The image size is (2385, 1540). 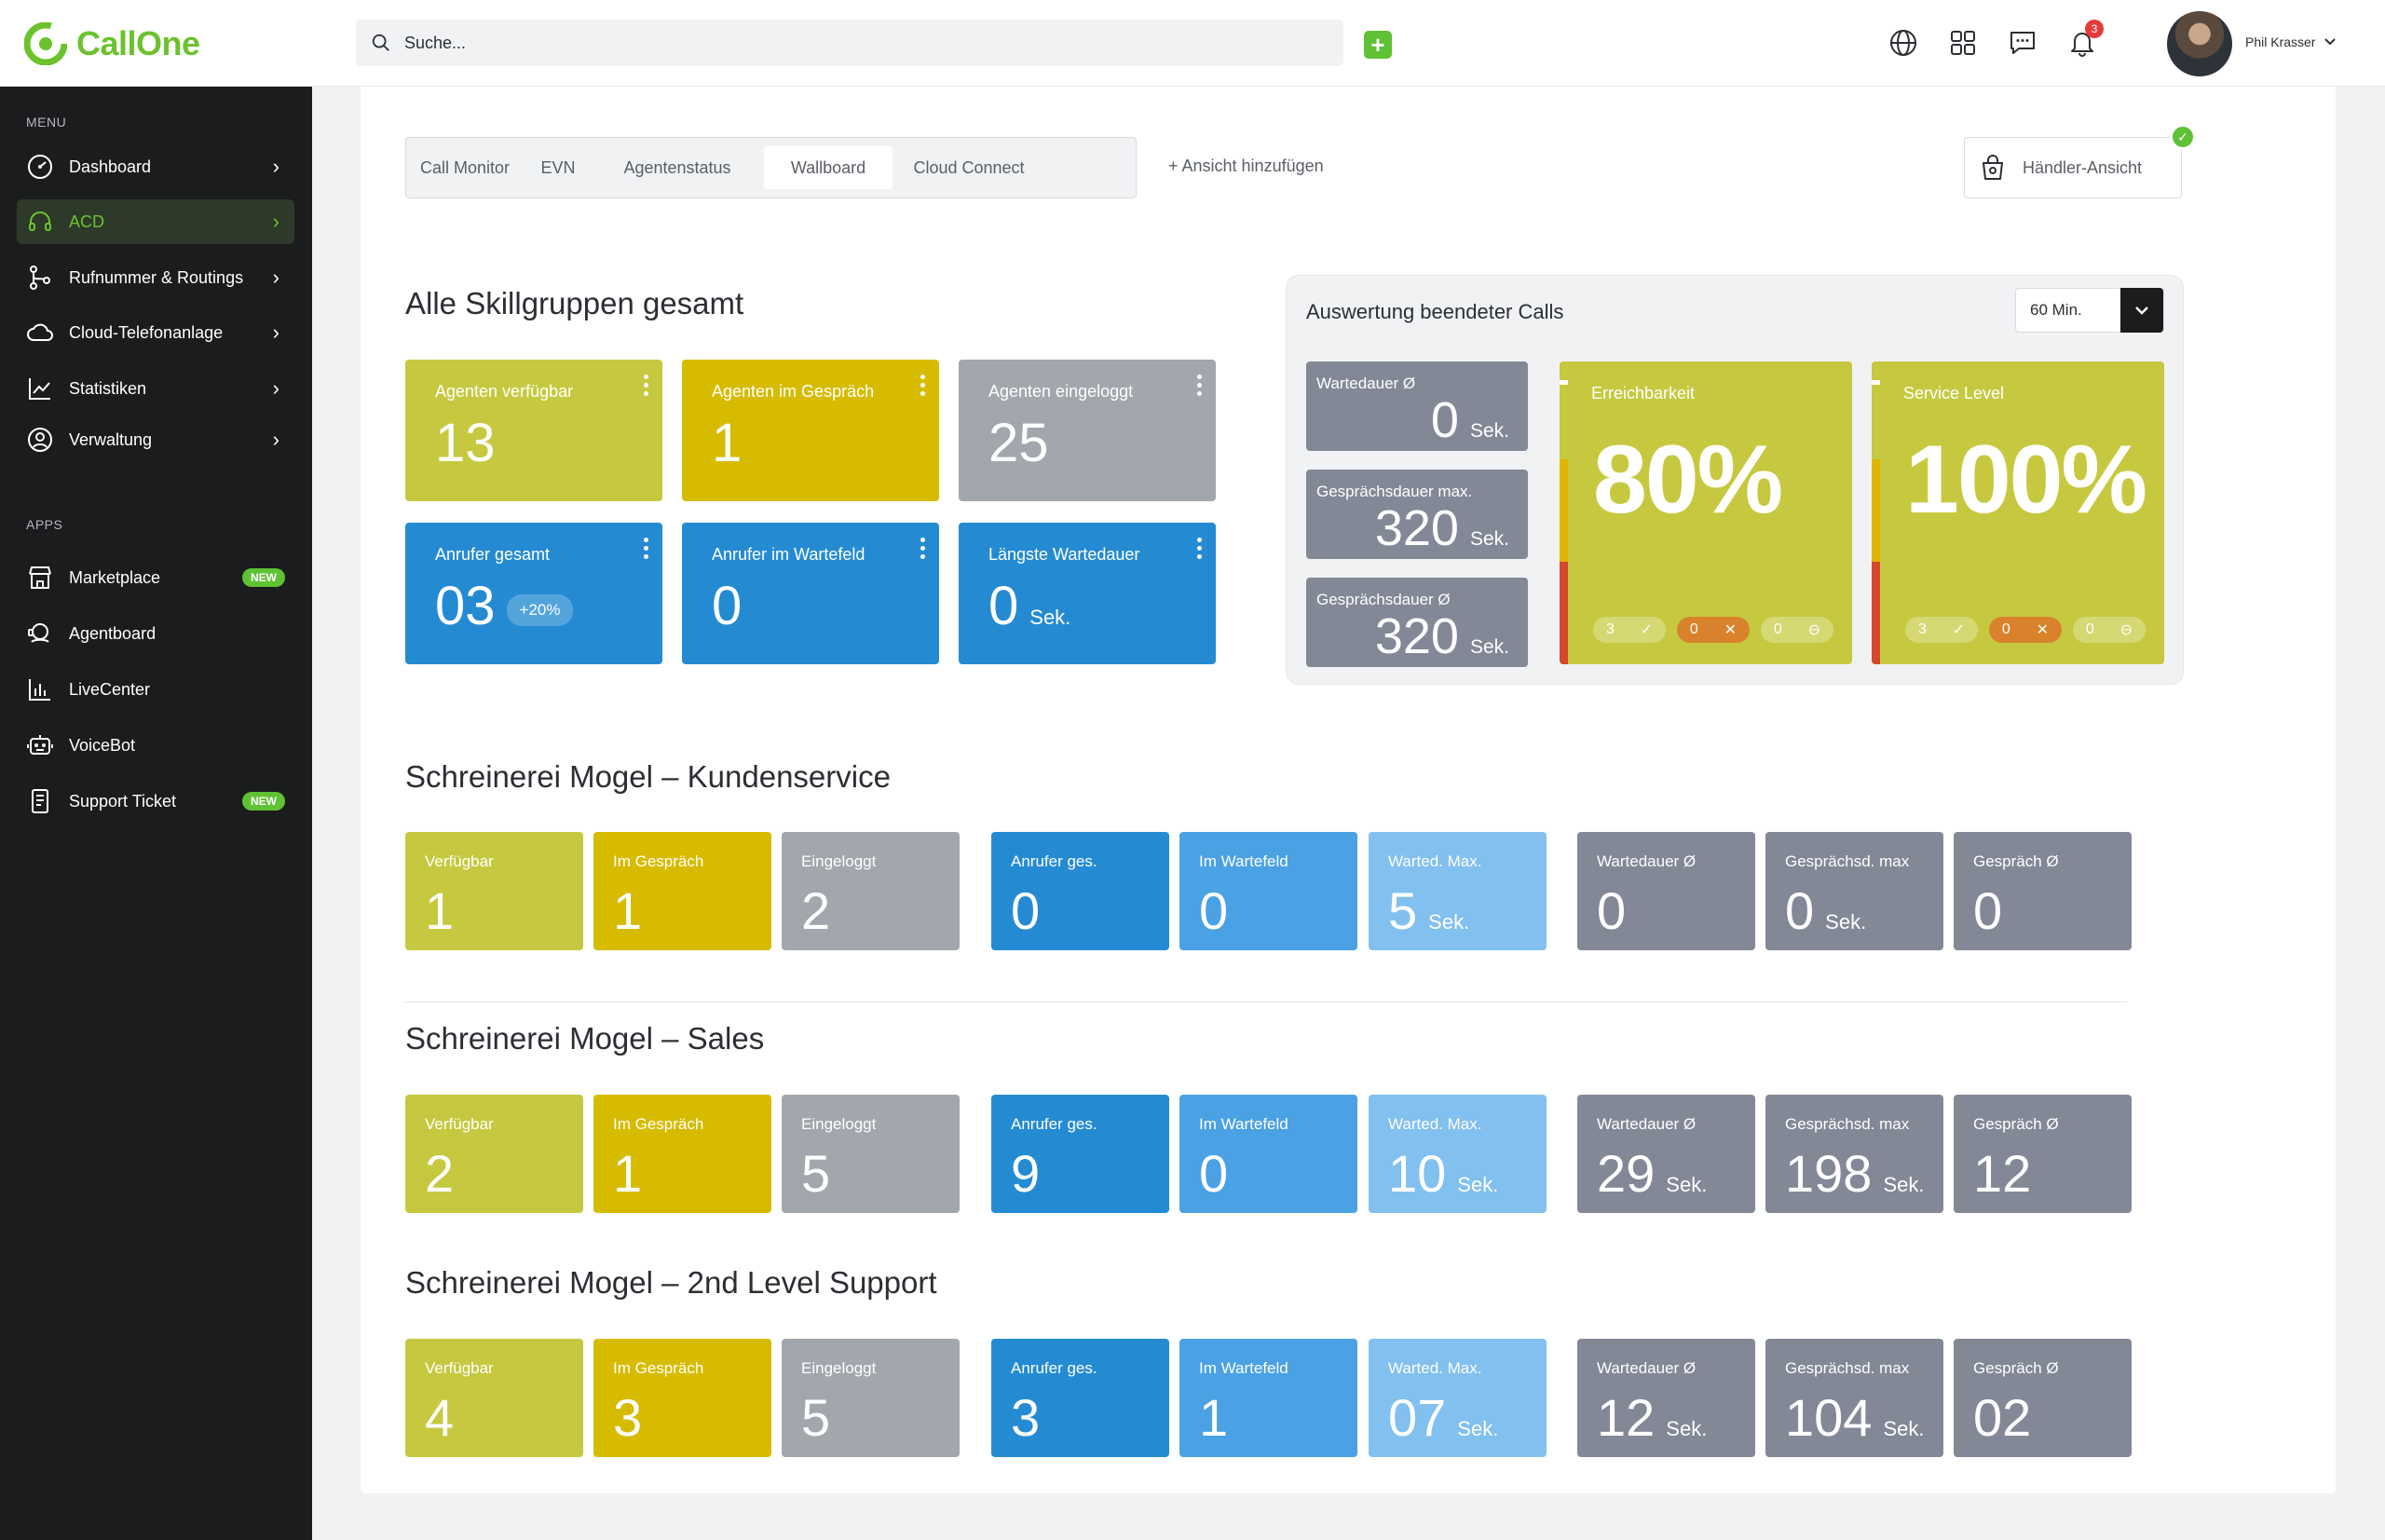 I want to click on time-range-value: 60 Min., so click(x=2056, y=310).